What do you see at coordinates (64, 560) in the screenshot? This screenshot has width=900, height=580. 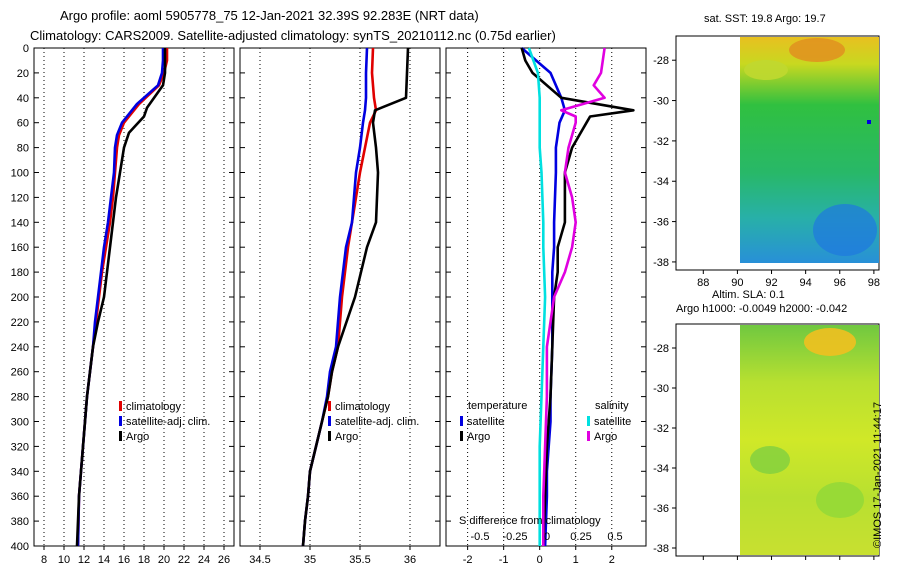 I see `x-tick-label: 10` at bounding box center [64, 560].